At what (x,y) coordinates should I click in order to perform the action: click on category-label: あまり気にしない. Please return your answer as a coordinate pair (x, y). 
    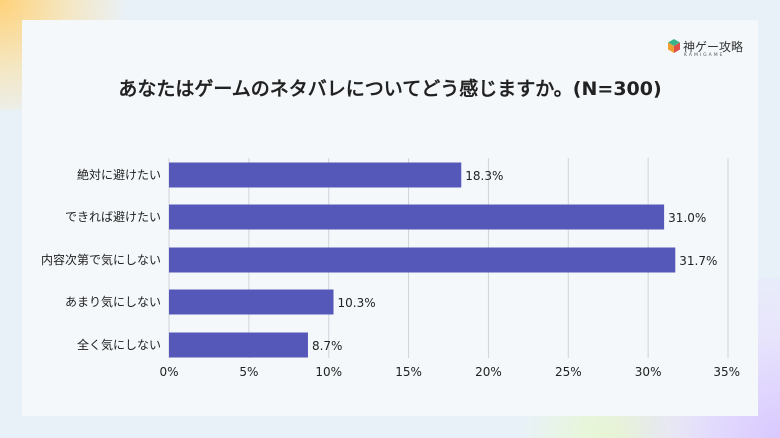
    Looking at the image, I should click on (113, 301).